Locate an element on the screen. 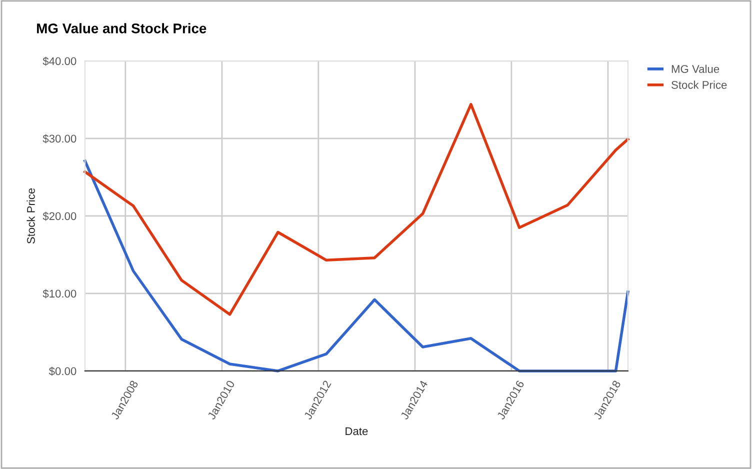 Image resolution: width=752 pixels, height=469 pixels. x-axis-title: Date is located at coordinates (357, 431).